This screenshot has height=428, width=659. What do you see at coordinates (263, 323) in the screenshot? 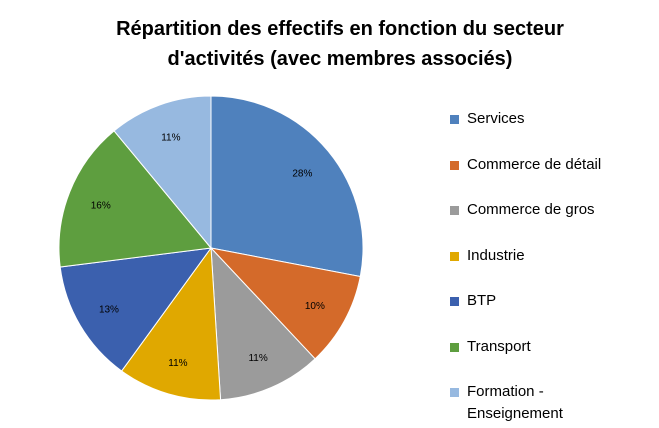
I see `pie-slice-commerce-de-gros` at bounding box center [263, 323].